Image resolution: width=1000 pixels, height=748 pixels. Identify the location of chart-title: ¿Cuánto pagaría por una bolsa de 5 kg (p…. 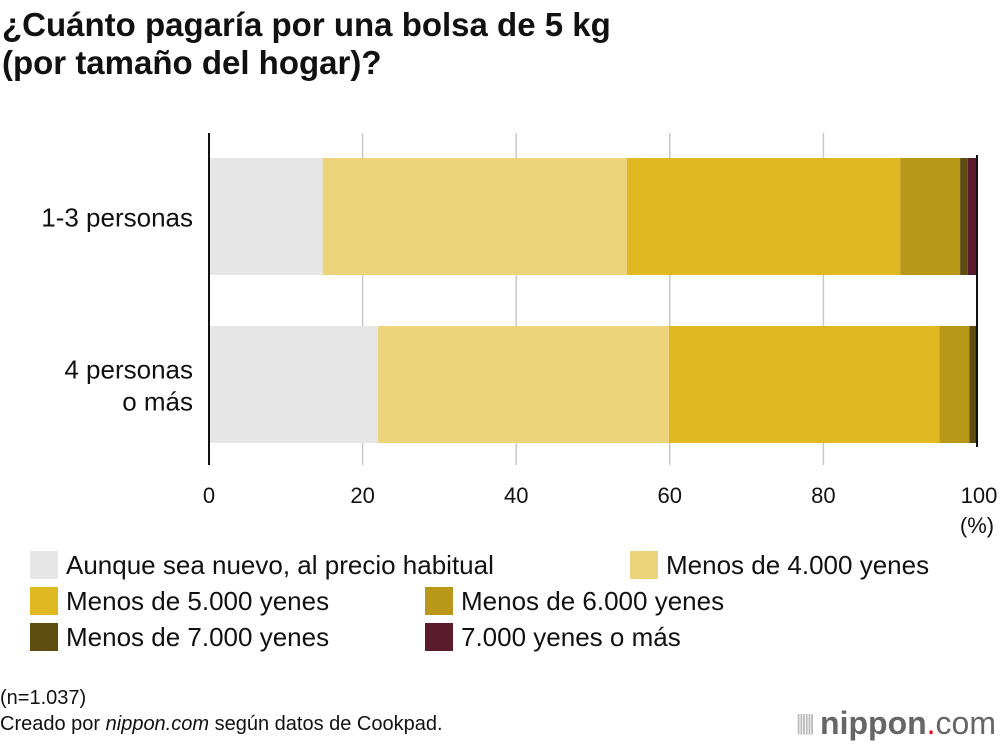
(497, 44).